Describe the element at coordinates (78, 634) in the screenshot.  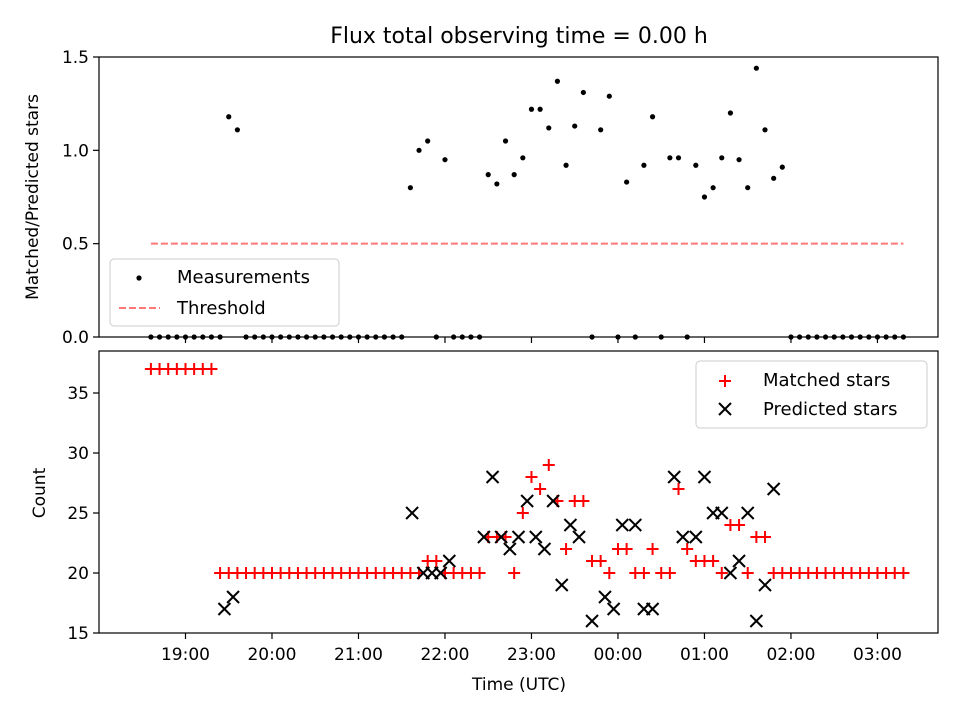
I see `bottom-y-tick-label: 15` at that location.